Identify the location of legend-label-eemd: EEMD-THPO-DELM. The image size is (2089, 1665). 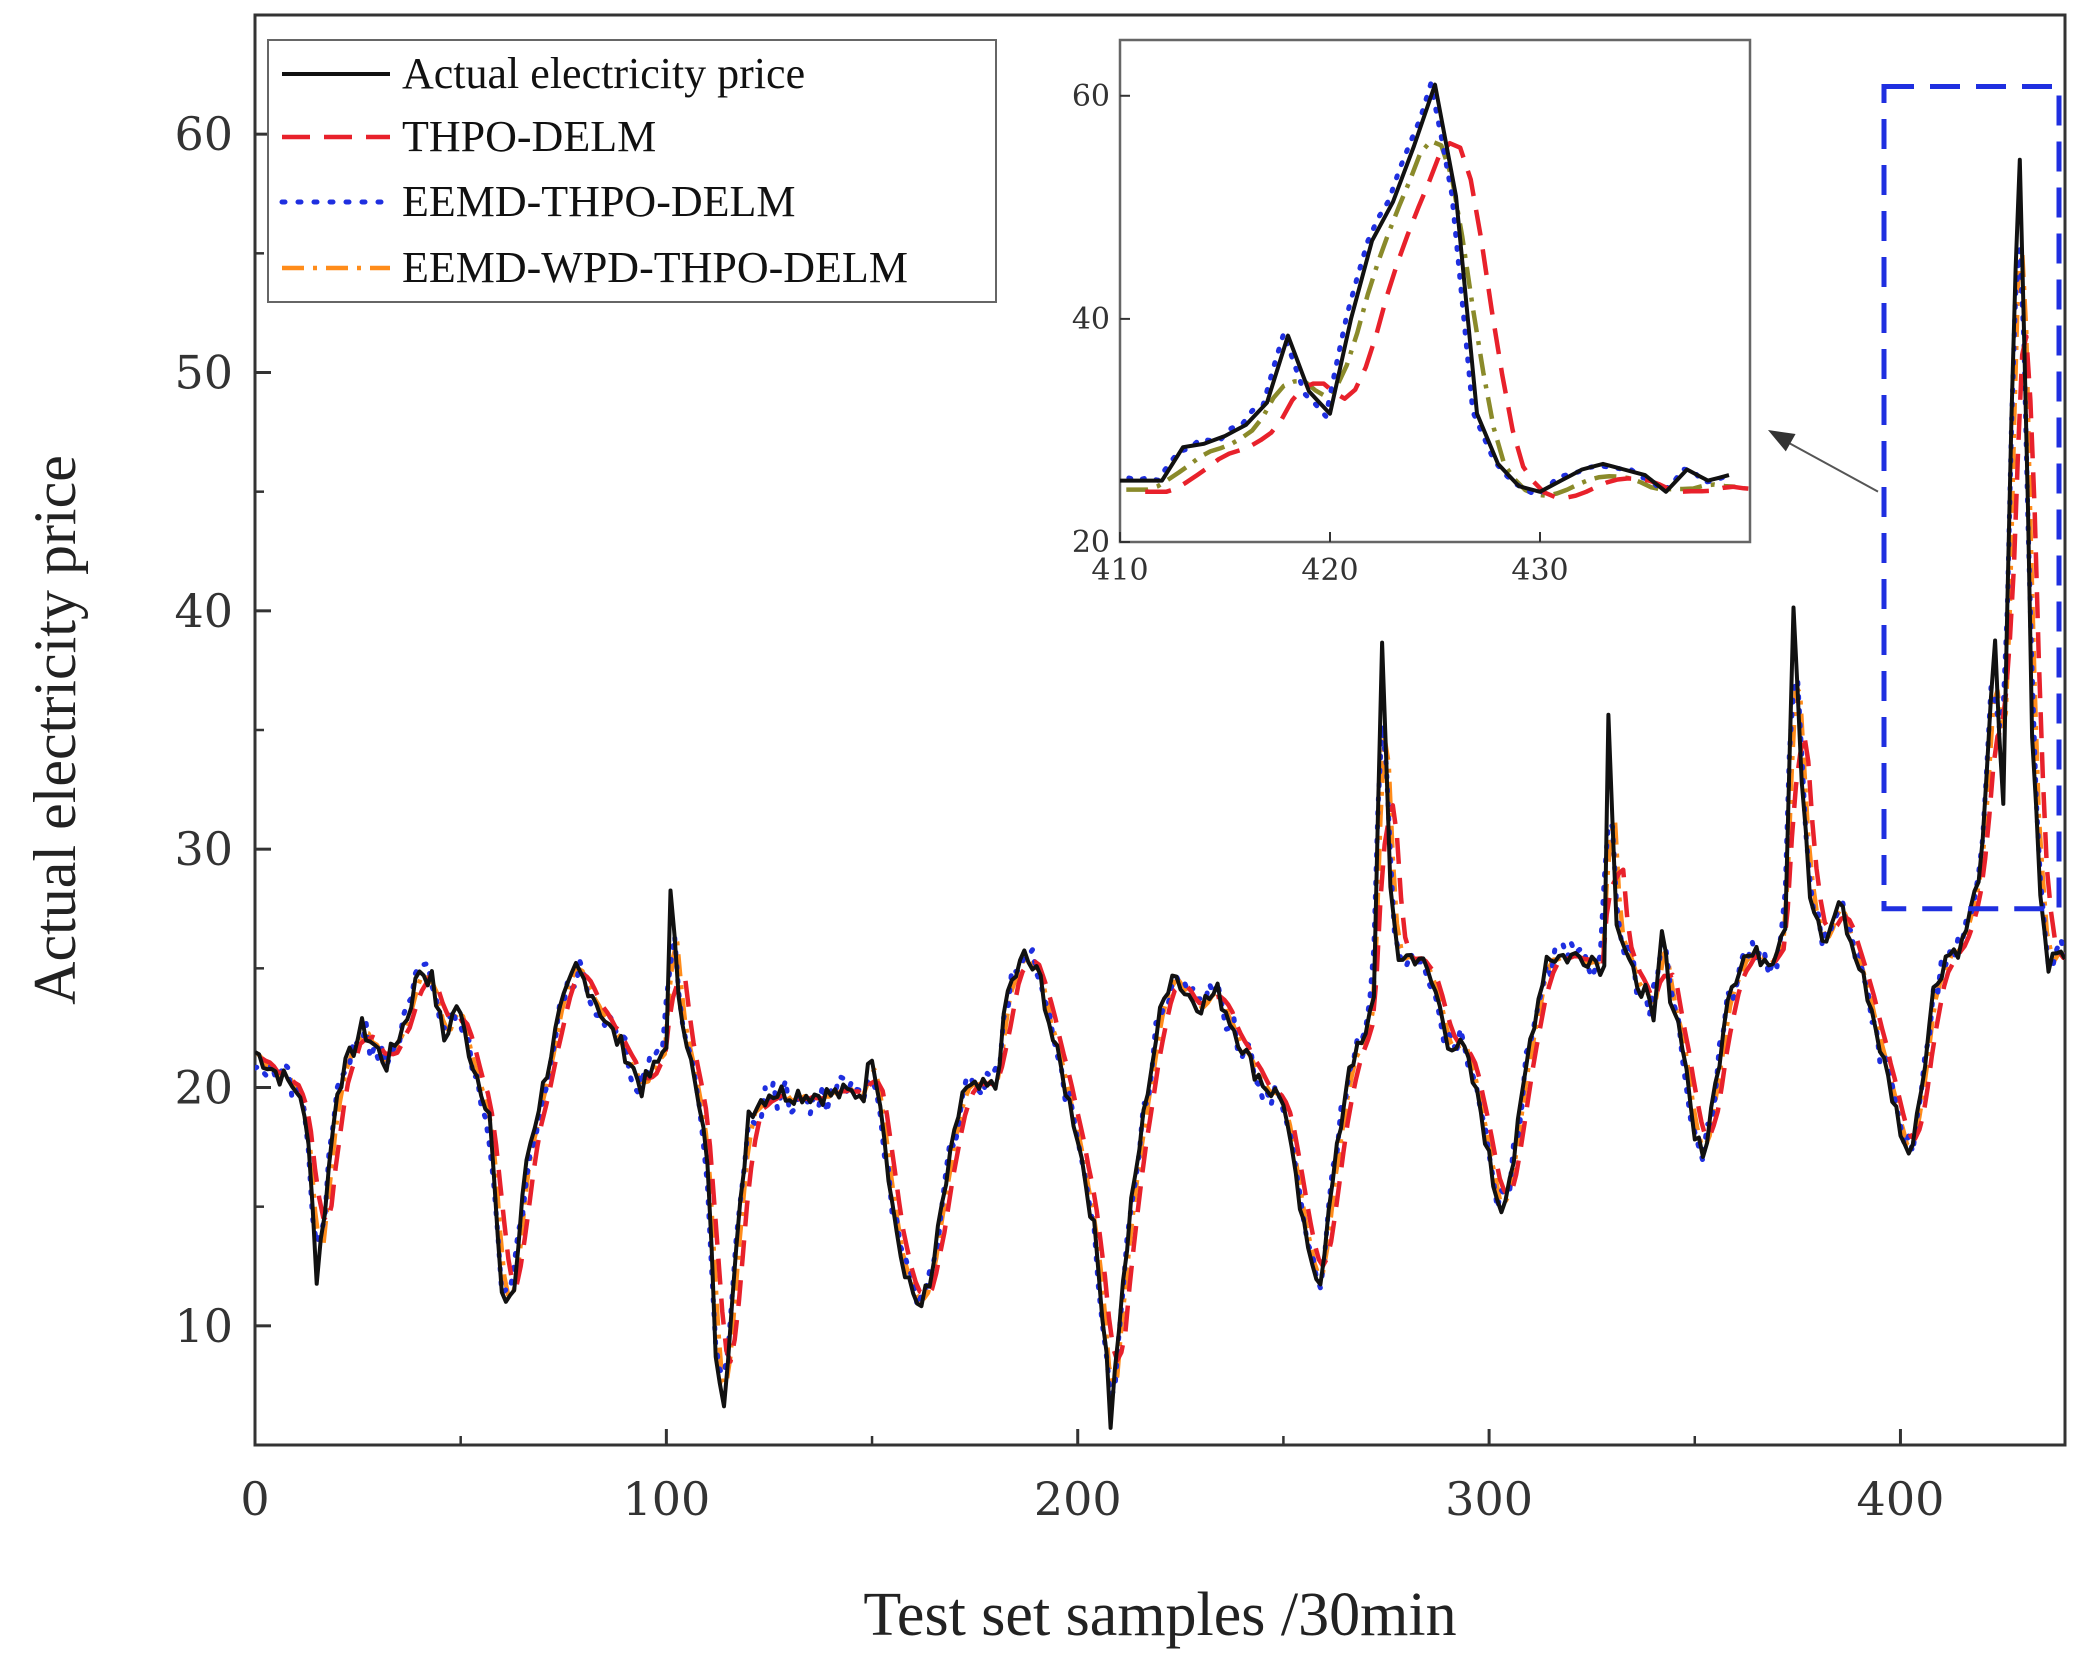
(599, 201).